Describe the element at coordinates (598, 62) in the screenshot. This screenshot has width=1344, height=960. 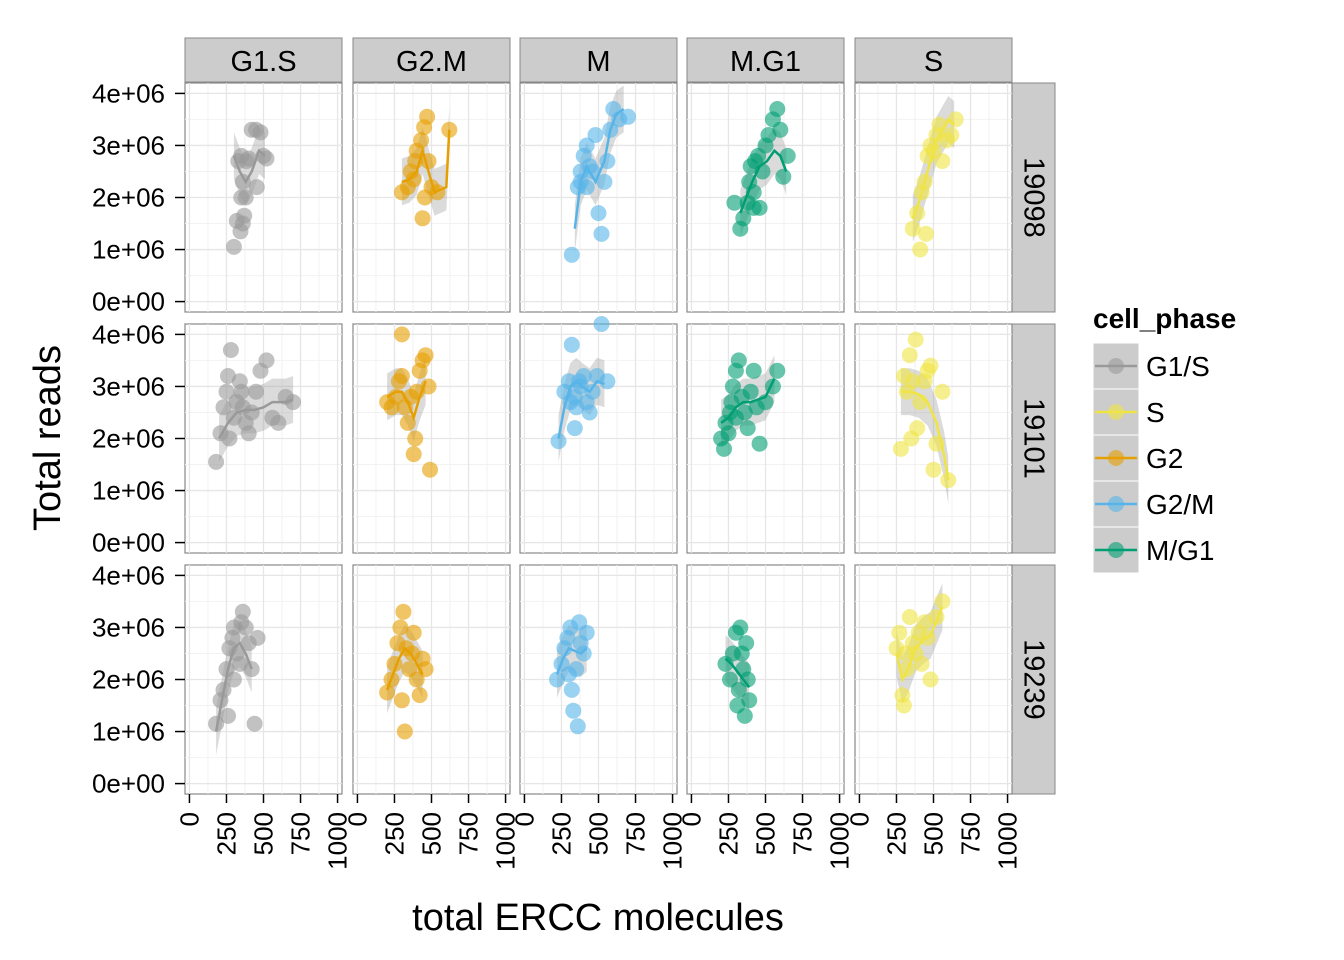
I see `facet-strip-top-label: M` at that location.